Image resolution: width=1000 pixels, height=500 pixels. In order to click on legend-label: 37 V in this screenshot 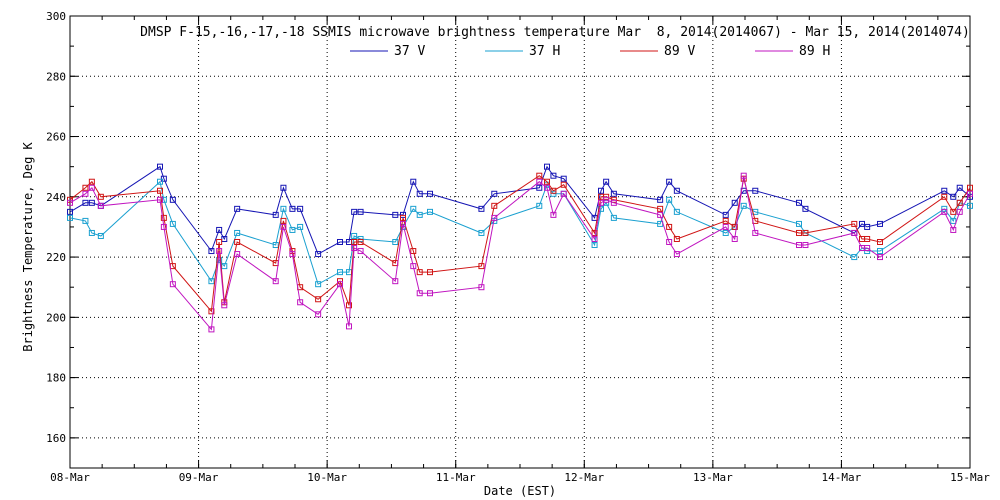, I will do `click(409, 51)`.